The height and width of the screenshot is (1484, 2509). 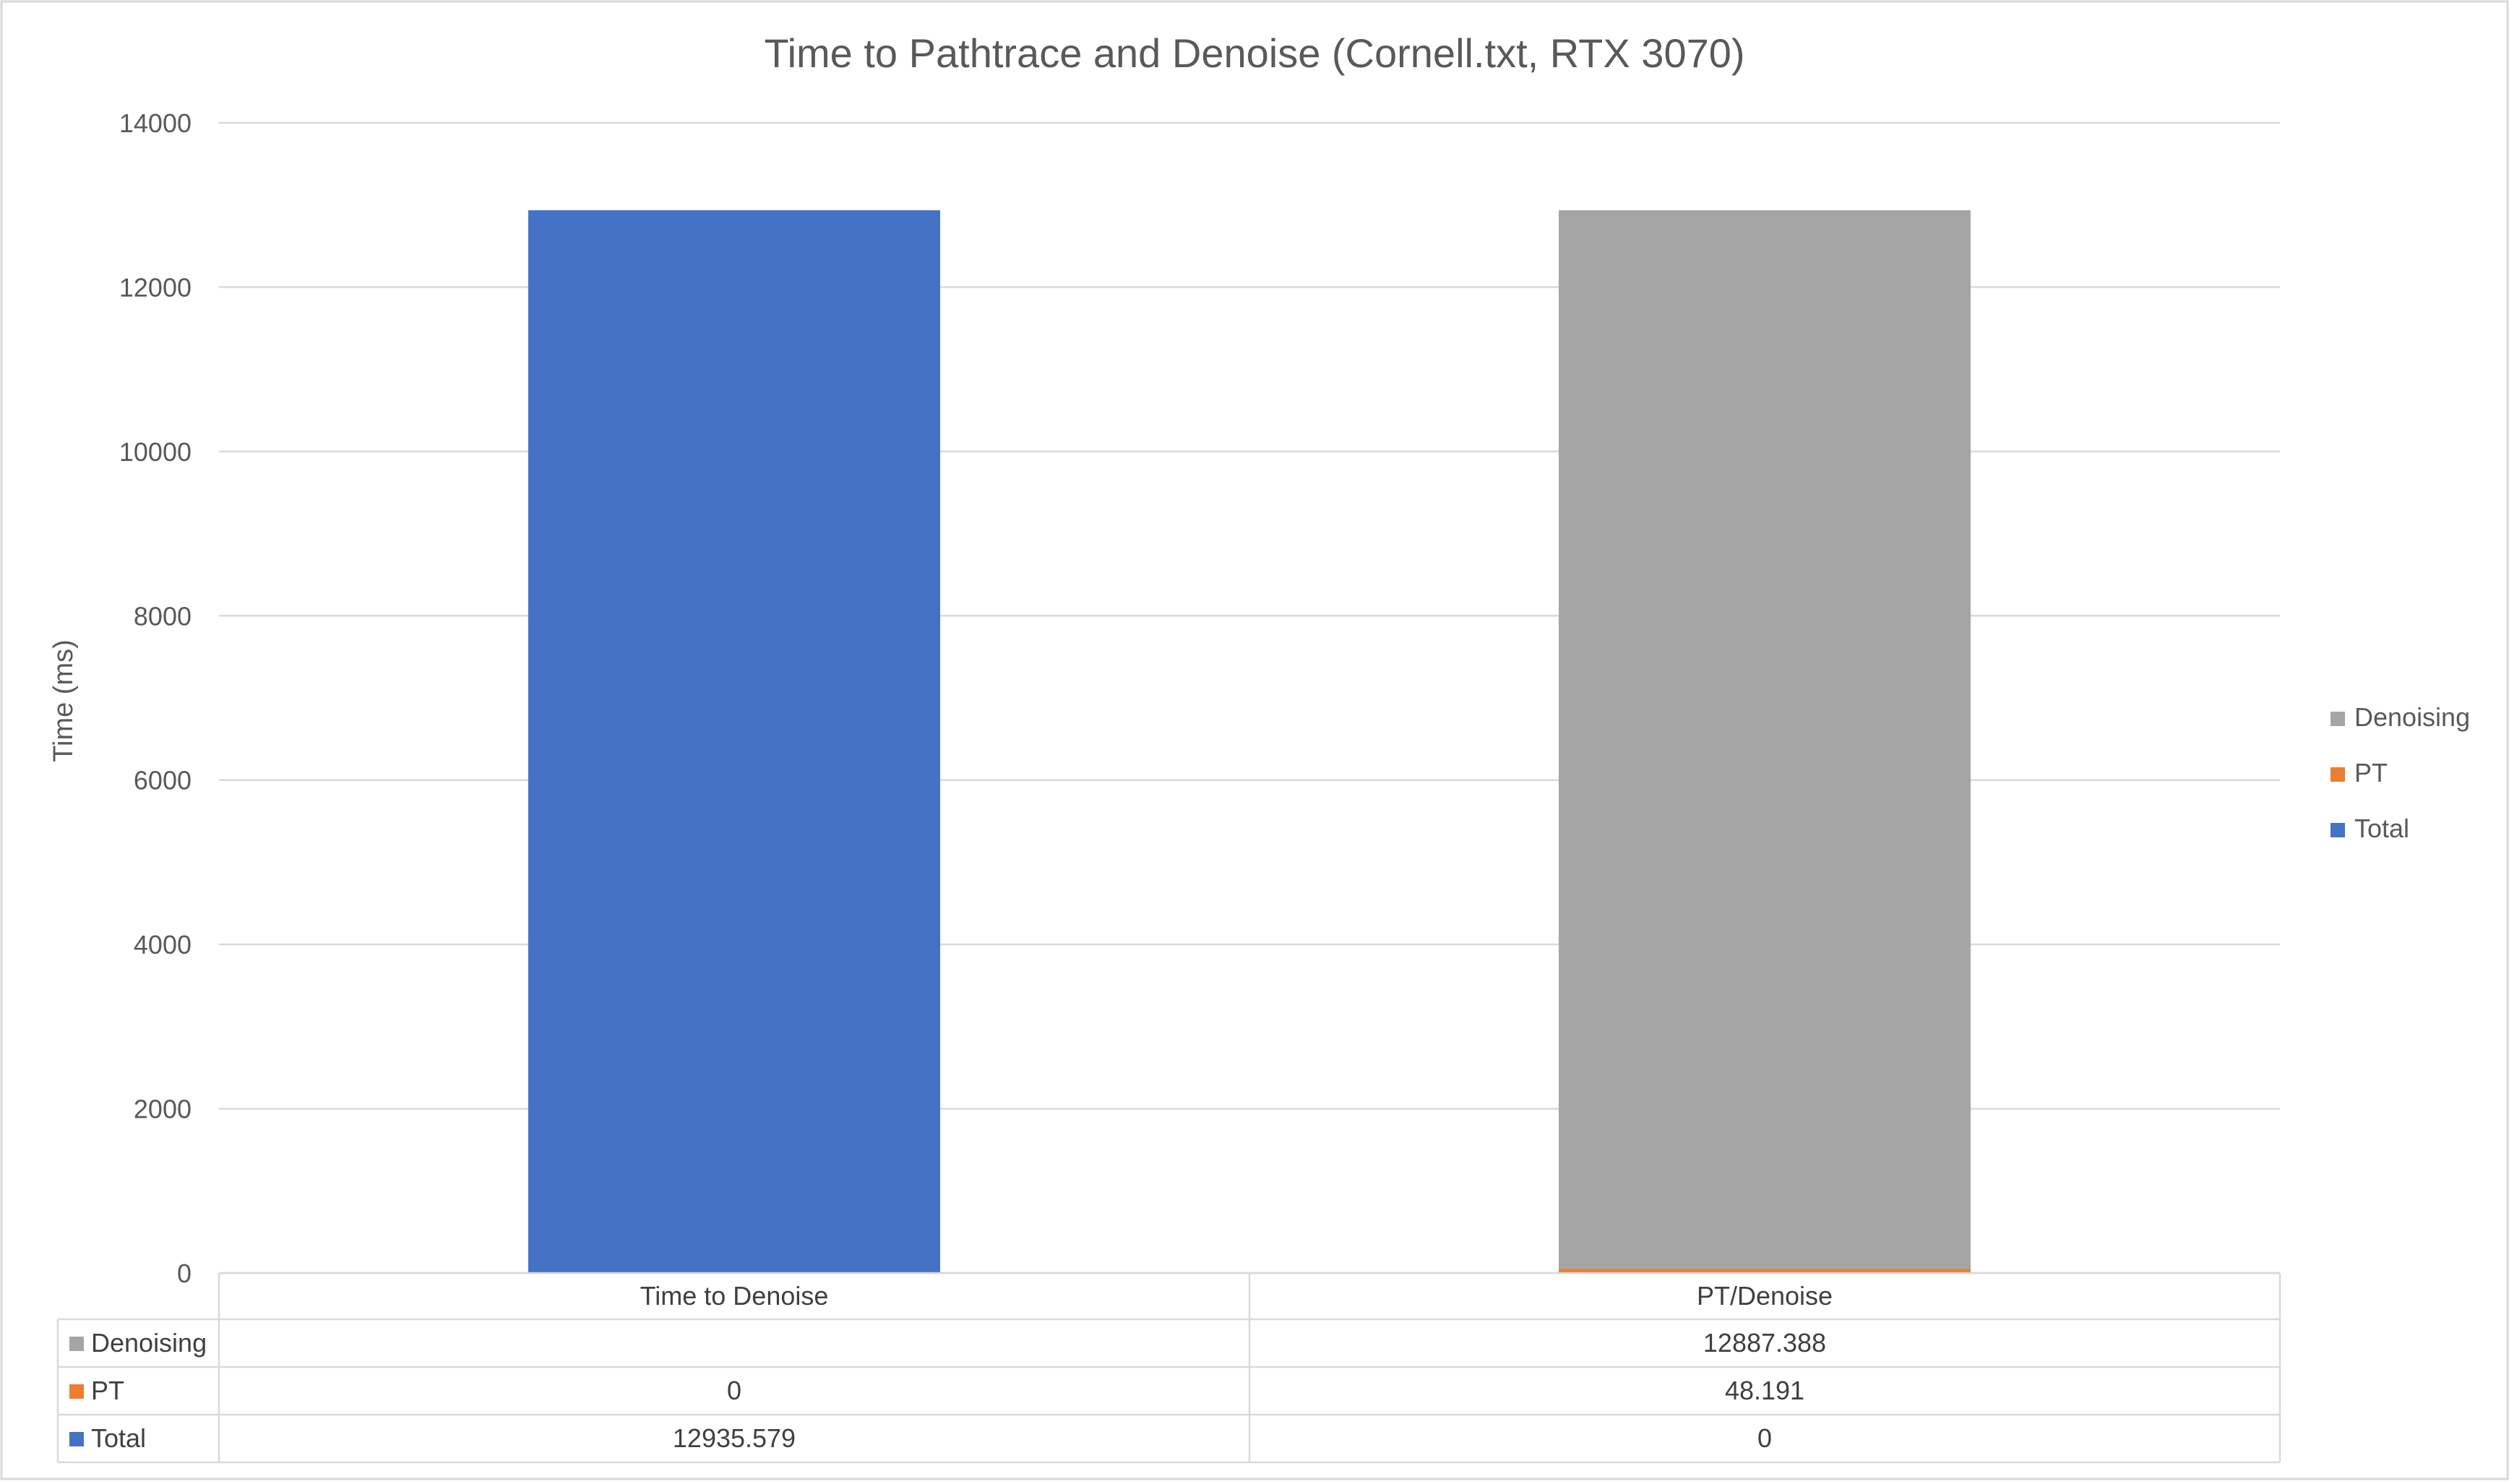 What do you see at coordinates (734, 1296) in the screenshot?
I see `x-tick-label: Time to Denoise` at bounding box center [734, 1296].